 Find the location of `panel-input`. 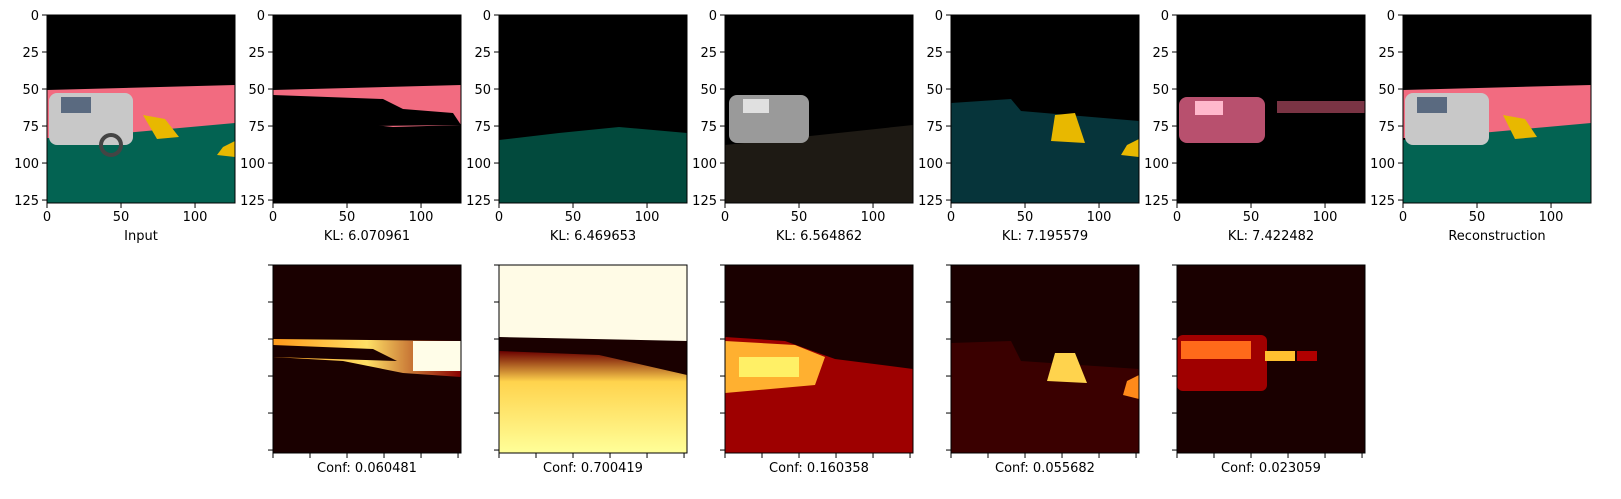

panel-input is located at coordinates (141, 109).